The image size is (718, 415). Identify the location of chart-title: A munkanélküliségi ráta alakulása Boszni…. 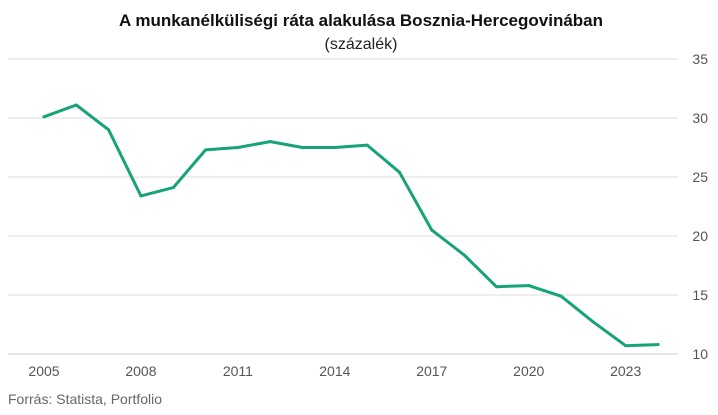
(361, 20).